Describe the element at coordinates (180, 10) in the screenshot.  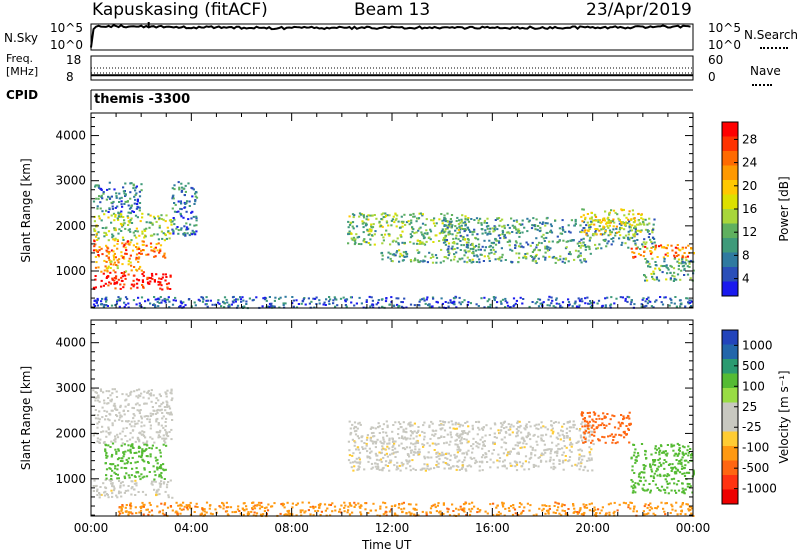
I see `station-title: Kapuskasing (fitACF)` at that location.